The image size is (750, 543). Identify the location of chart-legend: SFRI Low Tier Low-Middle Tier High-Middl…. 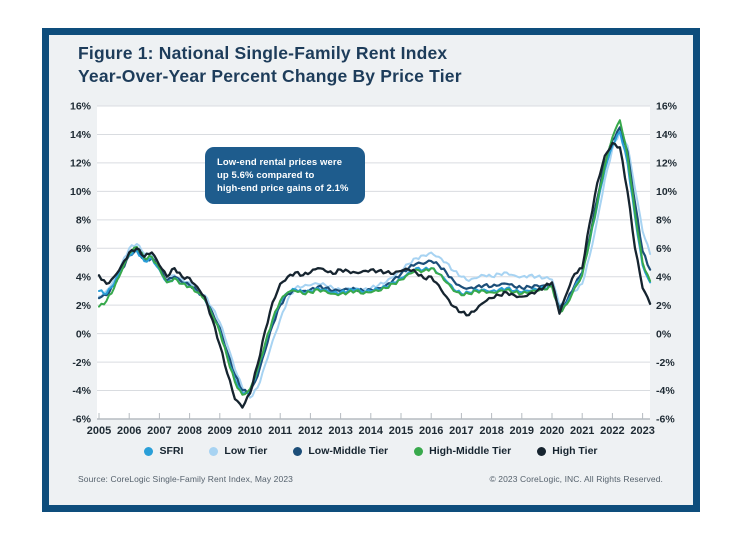
(371, 451).